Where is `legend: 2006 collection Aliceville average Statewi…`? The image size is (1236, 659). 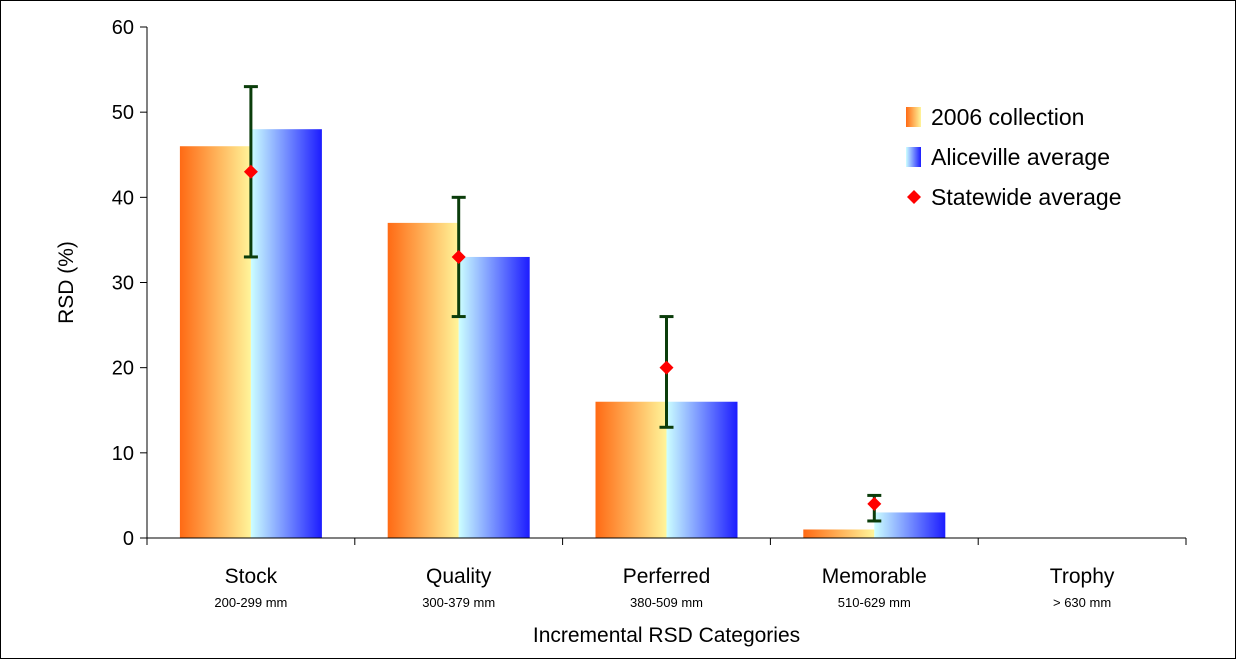 legend: 2006 collection Aliceville average Statewi… is located at coordinates (1014, 157).